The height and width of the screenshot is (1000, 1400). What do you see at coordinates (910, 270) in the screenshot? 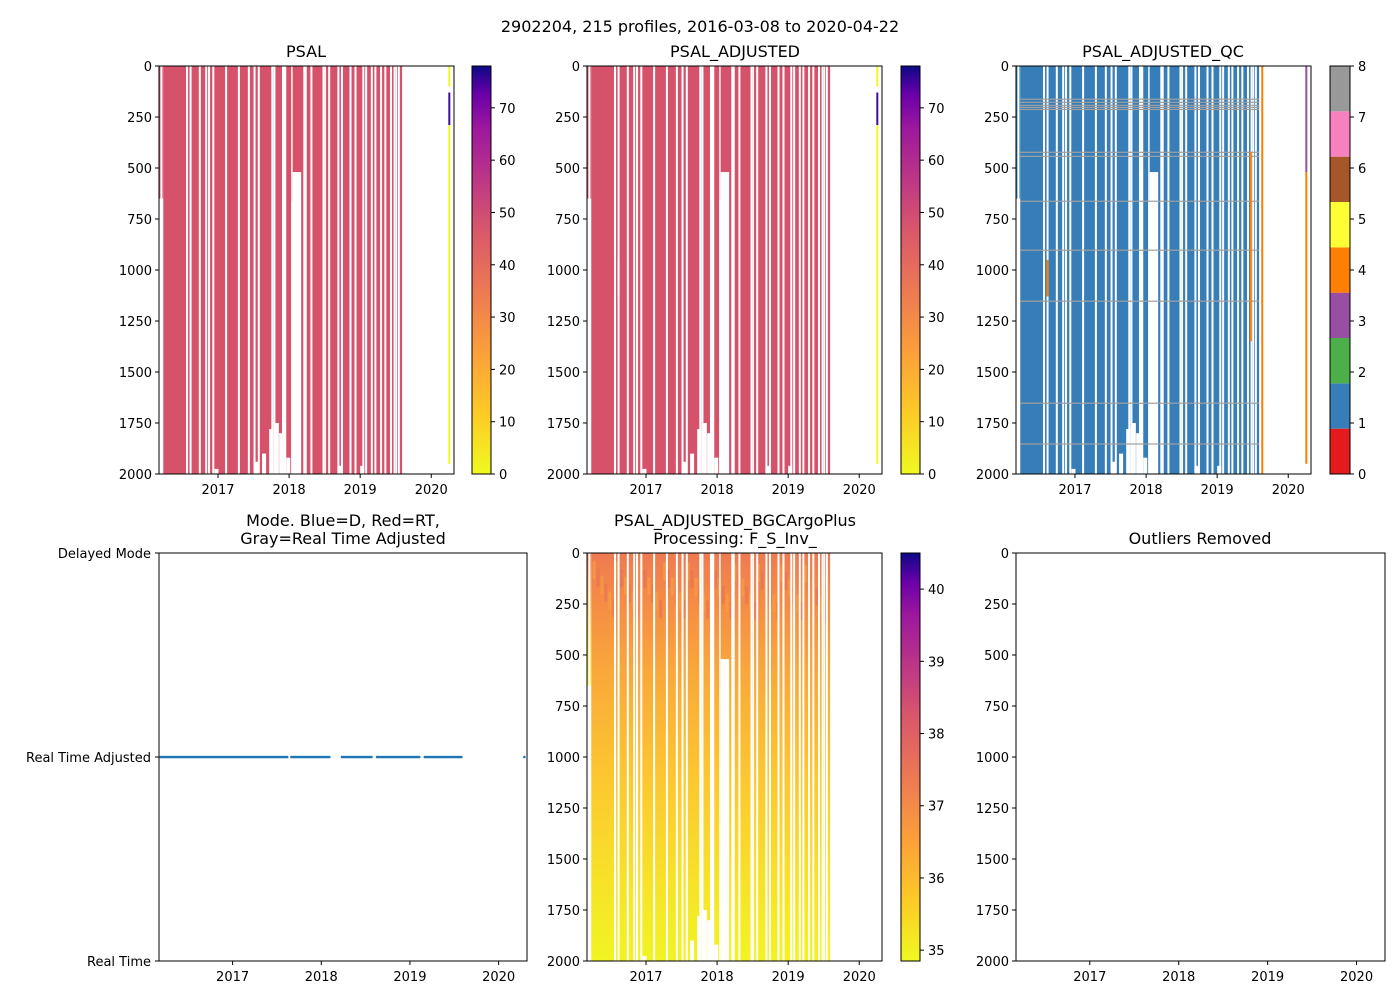
I see `panel-psal-adjusted-colorbar` at bounding box center [910, 270].